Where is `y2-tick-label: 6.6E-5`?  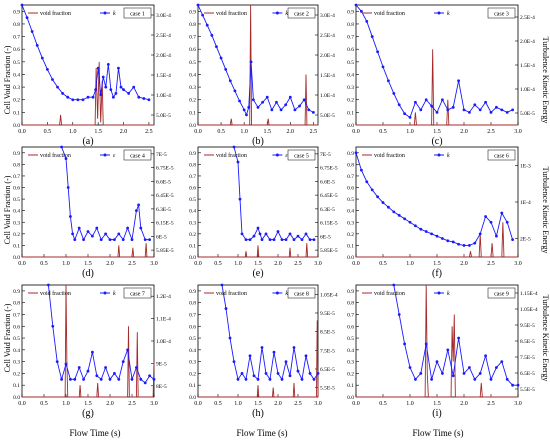 y2-tick-label: 6.6E-5 is located at coordinates (163, 182).